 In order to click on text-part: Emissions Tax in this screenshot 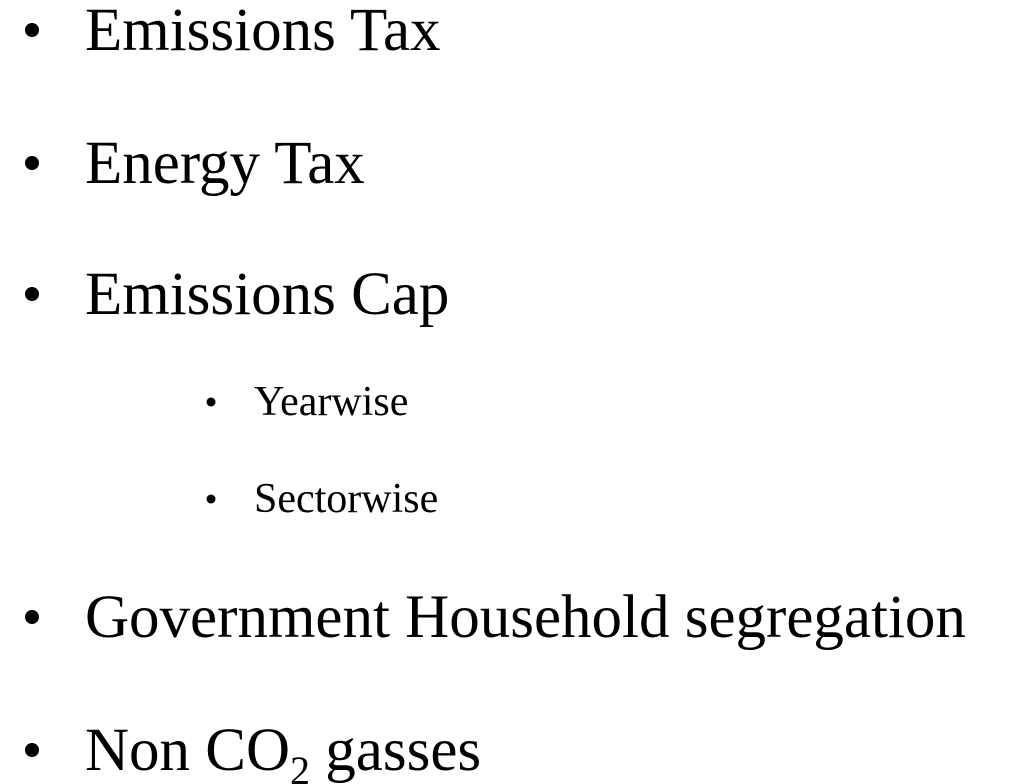, I will do `click(263, 32)`.